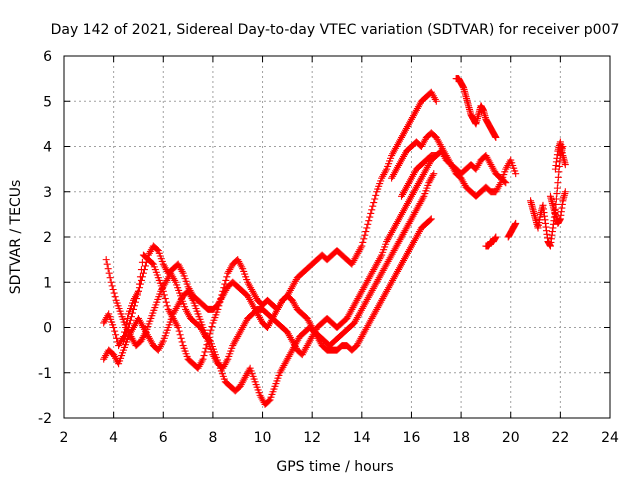  Describe the element at coordinates (47, 193) in the screenshot. I see `y-tick-label: 3` at that location.